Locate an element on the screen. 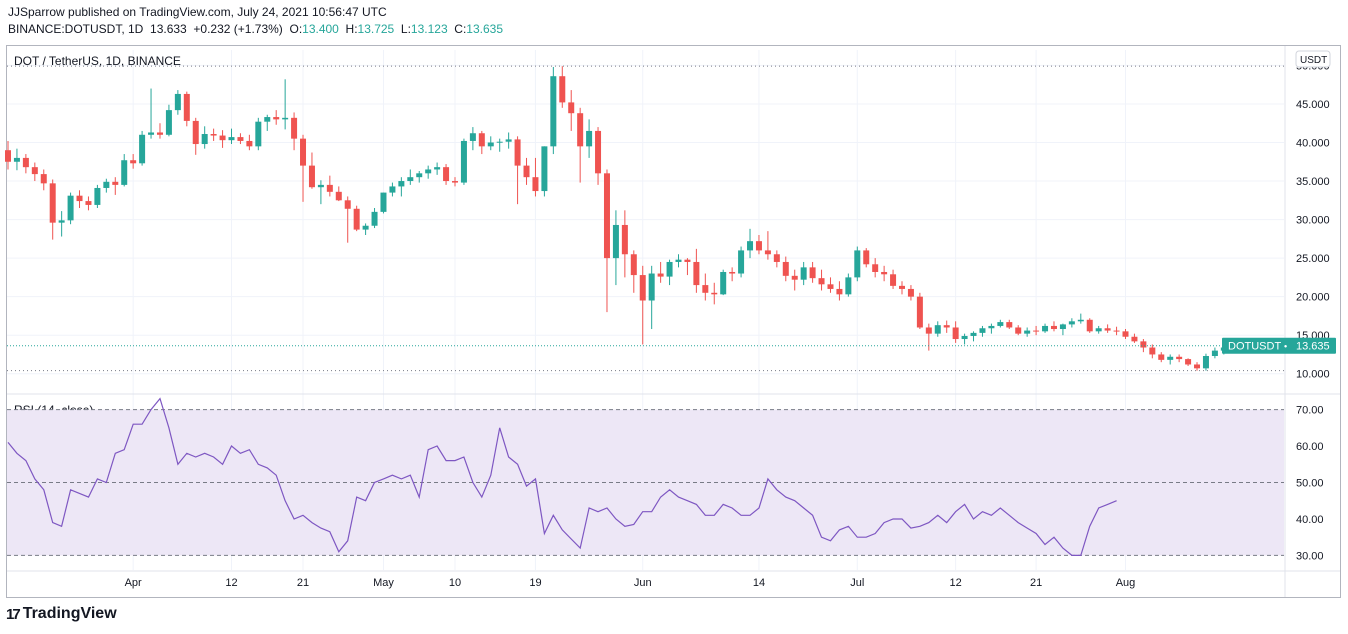 This screenshot has width=1348, height=634. open-label: O: is located at coordinates (296, 29).